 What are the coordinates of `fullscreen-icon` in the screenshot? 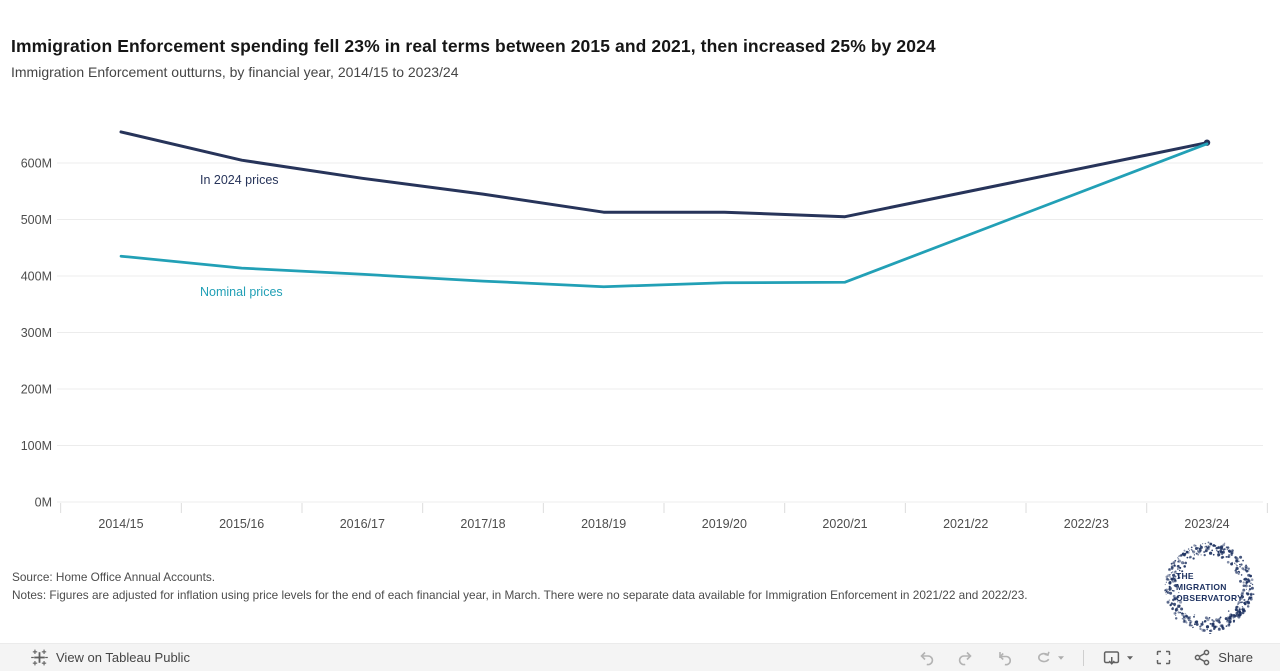 It's located at (1164, 657).